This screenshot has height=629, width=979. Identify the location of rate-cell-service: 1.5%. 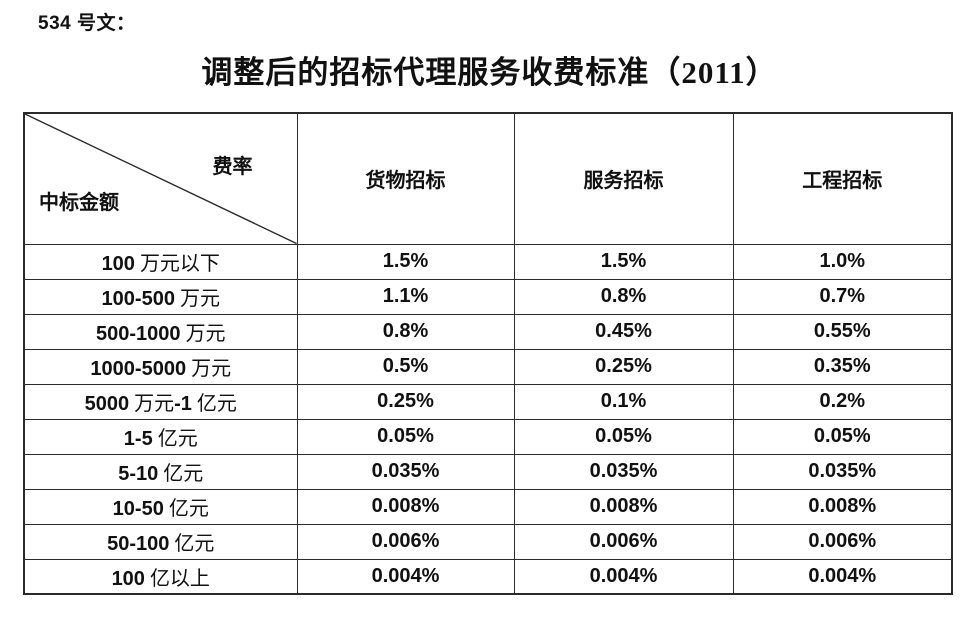
(623, 261).